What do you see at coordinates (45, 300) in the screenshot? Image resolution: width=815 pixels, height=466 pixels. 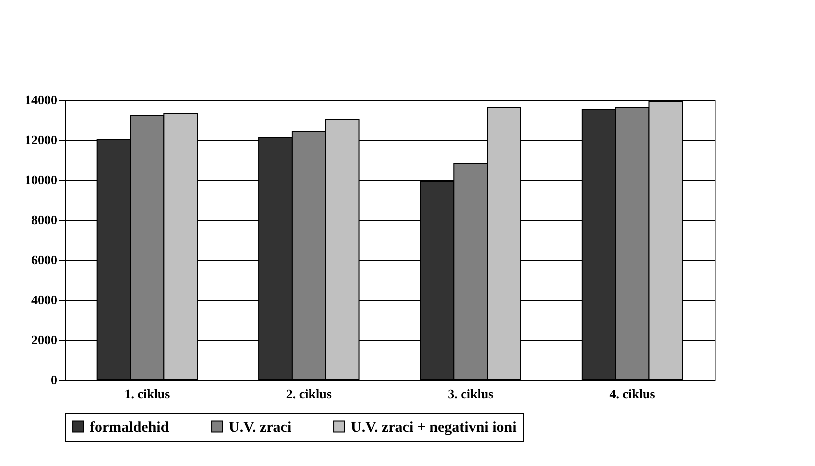 I see `y-tick-label: 4000` at bounding box center [45, 300].